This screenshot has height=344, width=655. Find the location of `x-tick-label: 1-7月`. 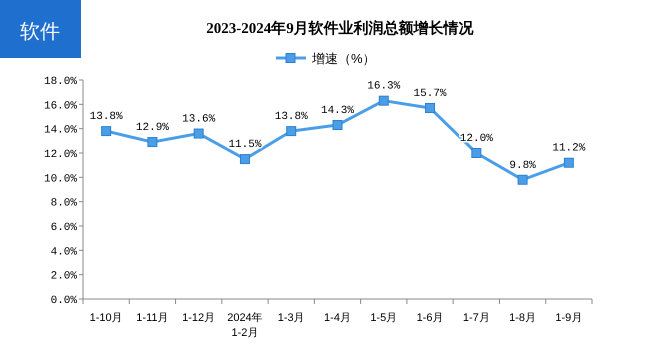

x-tick-label: 1-7月 is located at coordinates (476, 318).